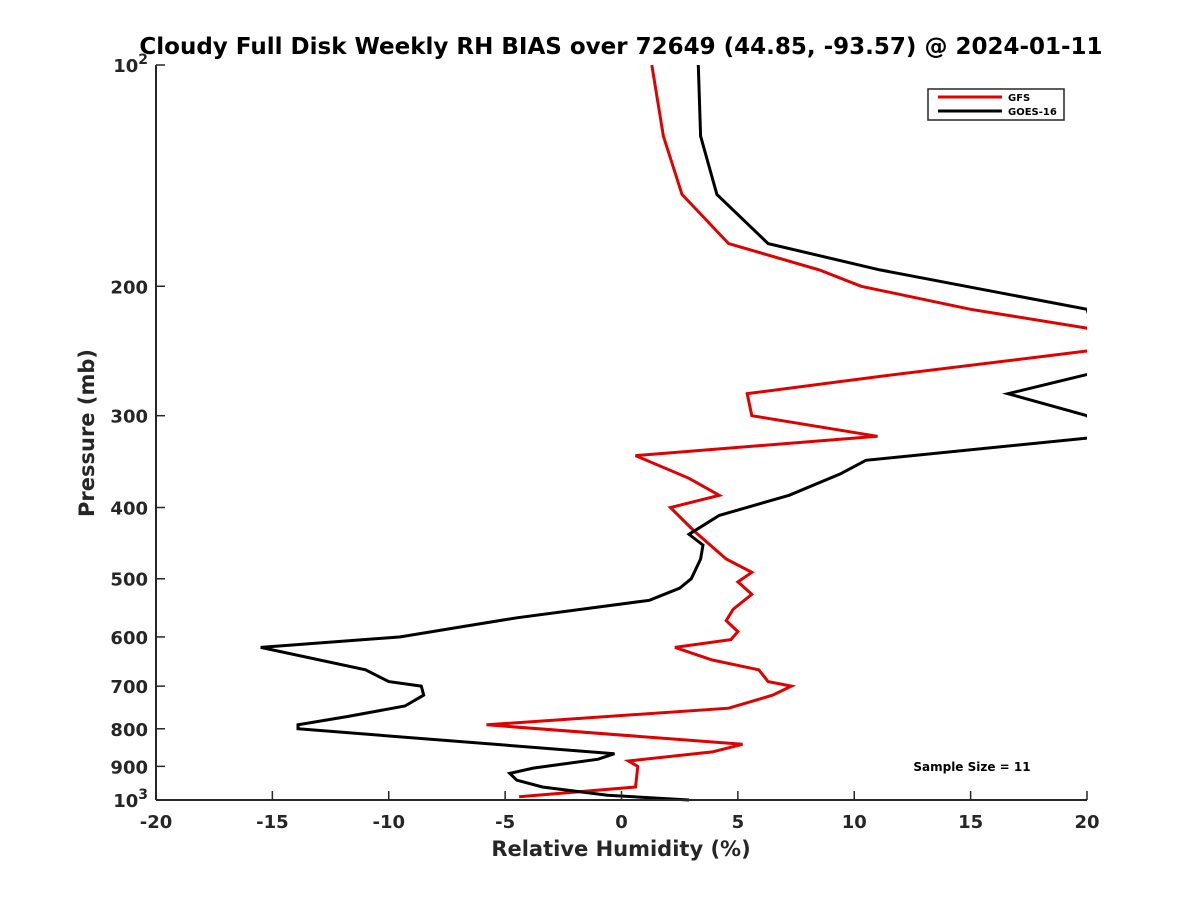 Image resolution: width=1200 pixels, height=900 pixels. What do you see at coordinates (137, 432) in the screenshot?
I see `y-ticks: 10² 200 300 400 500 600 700 800 900 10³` at bounding box center [137, 432].